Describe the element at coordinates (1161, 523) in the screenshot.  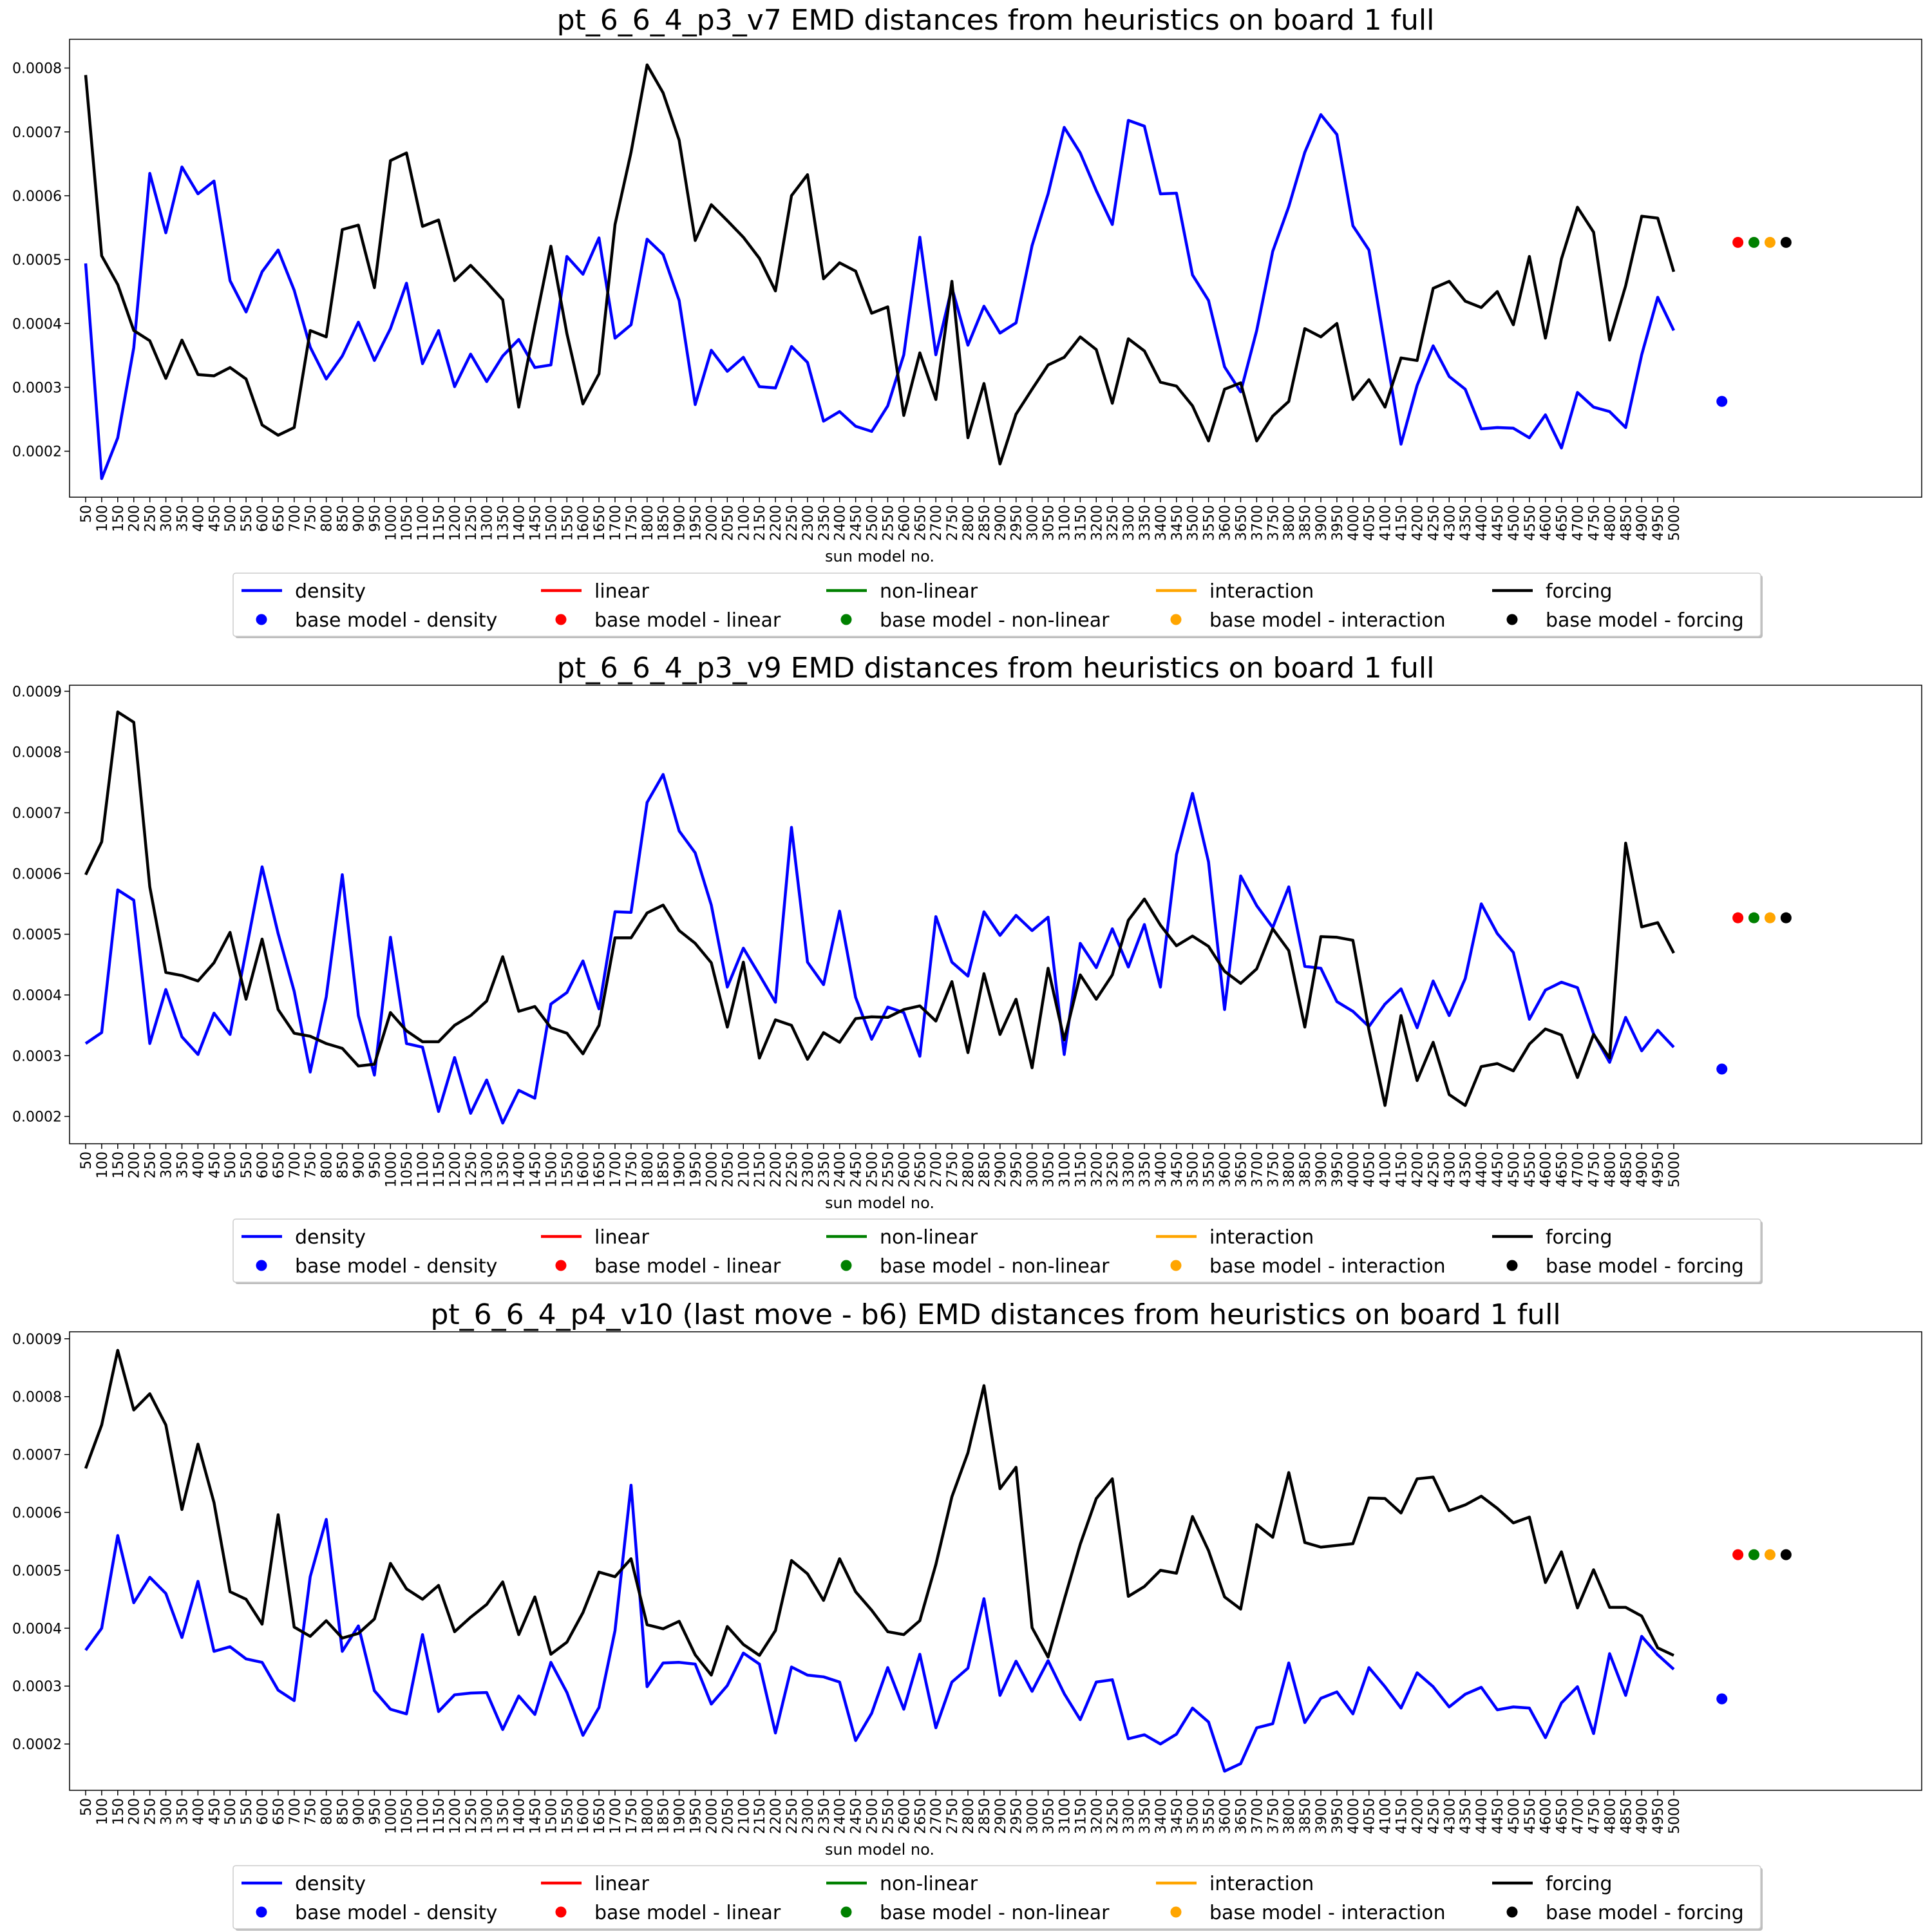
I see `x-tick-label: 3400` at that location.